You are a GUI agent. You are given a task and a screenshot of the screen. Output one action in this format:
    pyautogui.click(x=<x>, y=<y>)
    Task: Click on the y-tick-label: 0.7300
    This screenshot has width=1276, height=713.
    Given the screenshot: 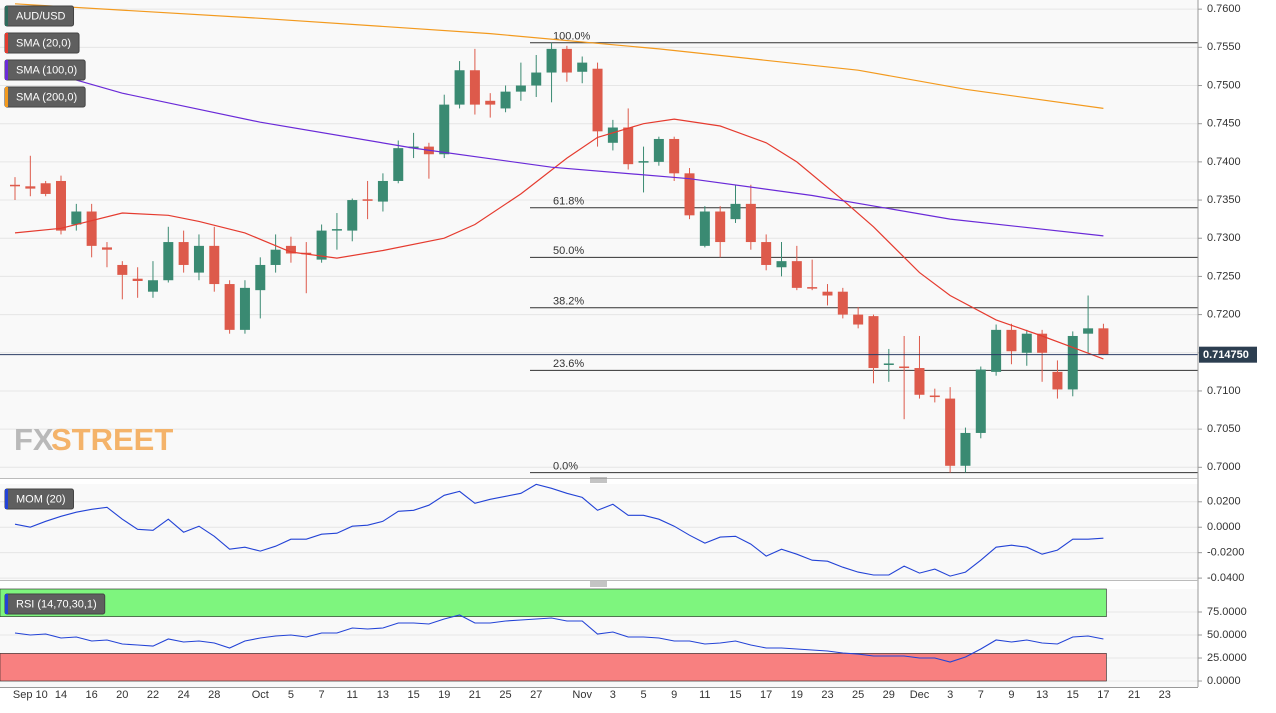 What is the action you would take?
    pyautogui.click(x=1224, y=238)
    